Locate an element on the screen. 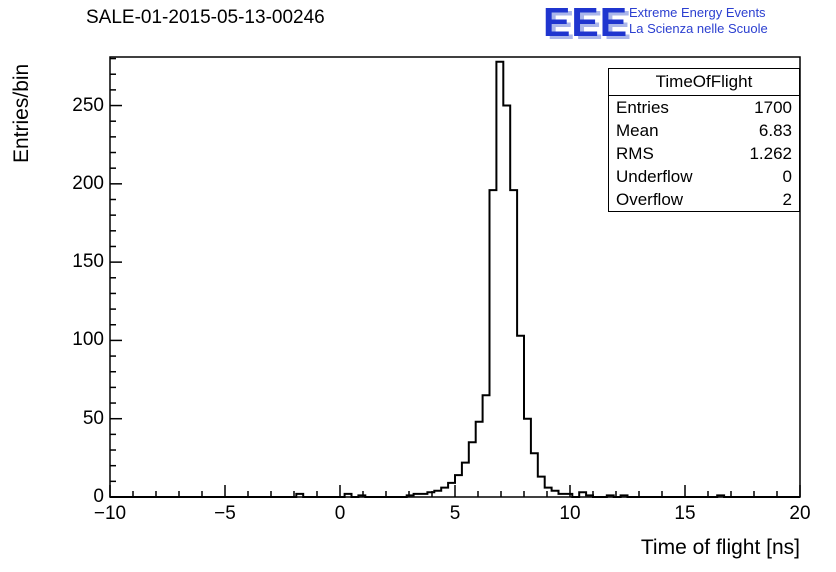 This screenshot has height=572, width=836. stats-value: 1.262 is located at coordinates (770, 153).